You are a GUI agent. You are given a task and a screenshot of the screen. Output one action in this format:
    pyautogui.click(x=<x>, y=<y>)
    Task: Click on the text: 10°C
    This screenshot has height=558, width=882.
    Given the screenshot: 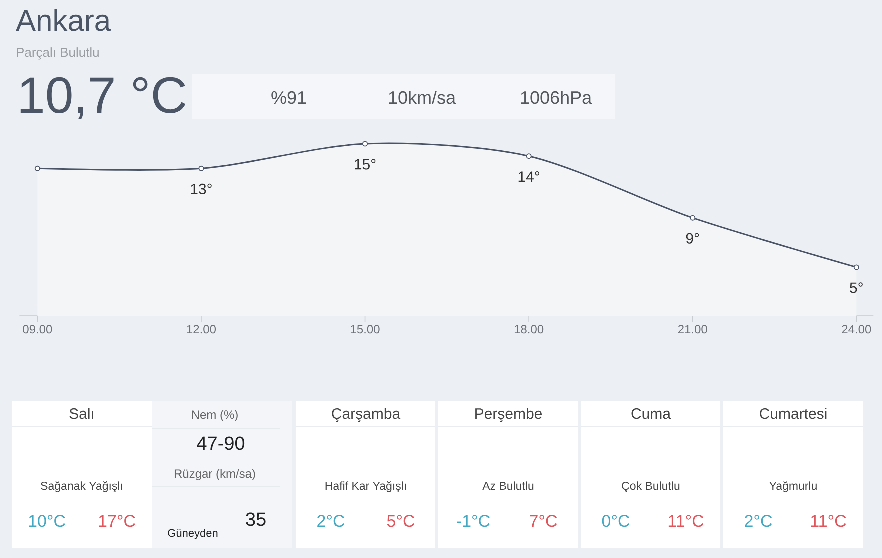 What is the action you would take?
    pyautogui.click(x=47, y=521)
    